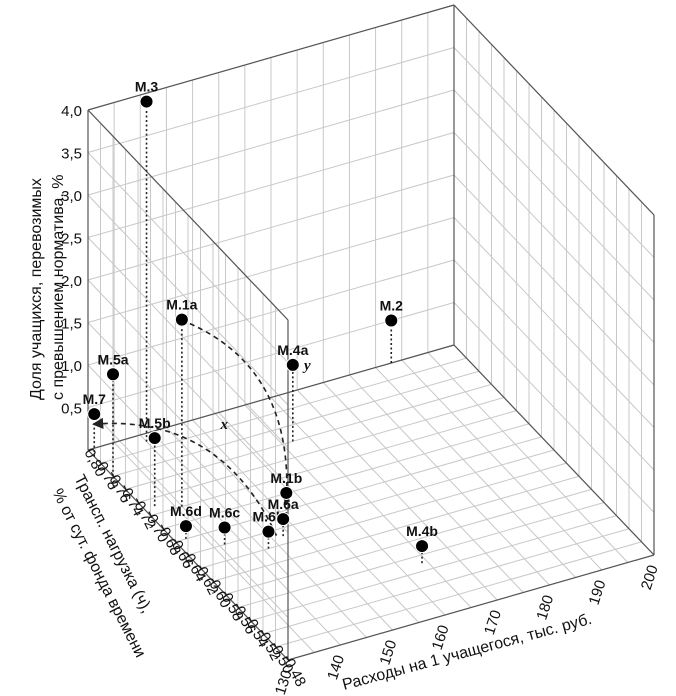  Describe the element at coordinates (441, 637) in the screenshot. I see `x-tick-label: 160` at that location.